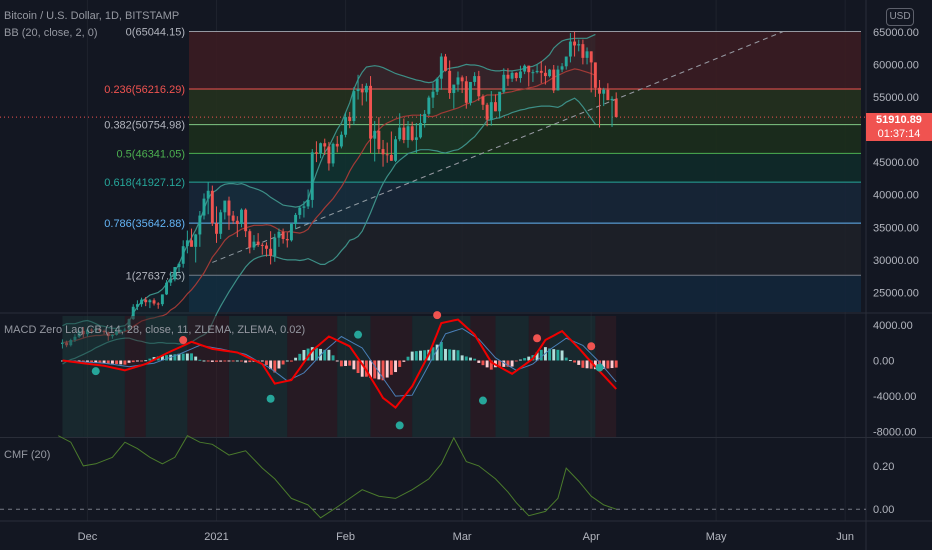 This screenshot has width=932, height=550. What do you see at coordinates (339, 363) in the screenshot?
I see `macd-line` at bounding box center [339, 363].